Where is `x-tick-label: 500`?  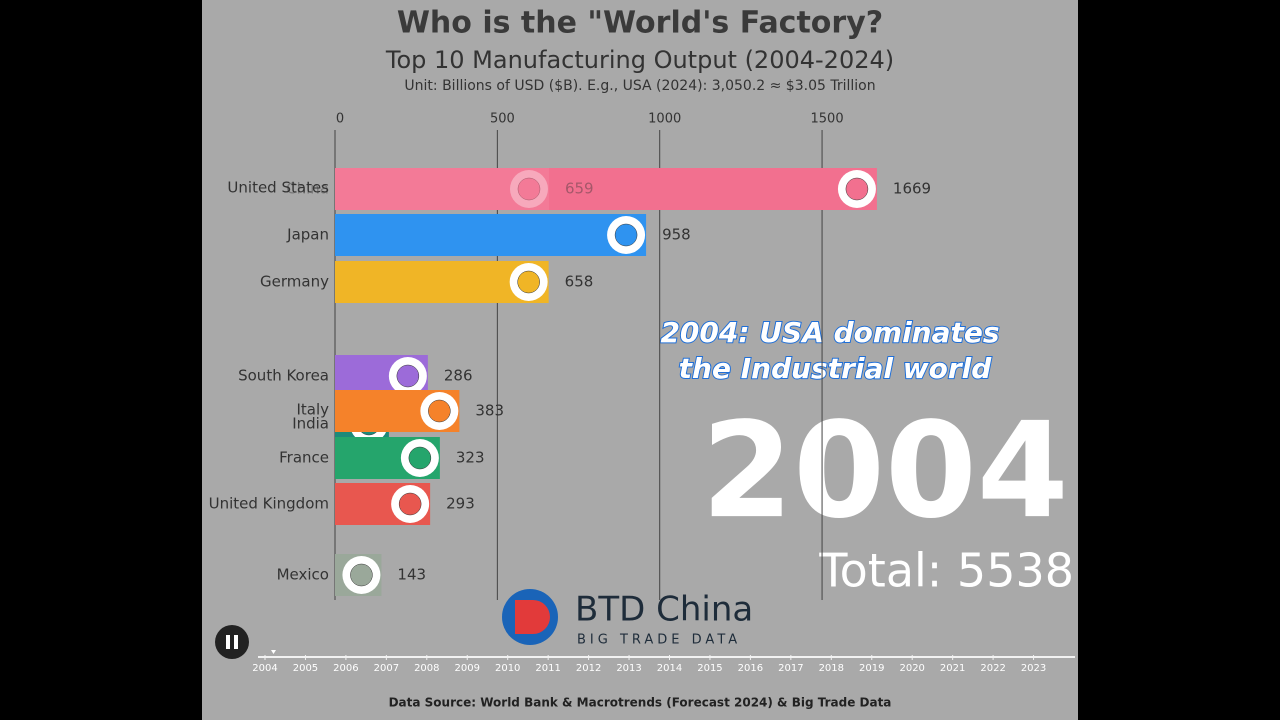 x-tick-label: 500 is located at coordinates (502, 119).